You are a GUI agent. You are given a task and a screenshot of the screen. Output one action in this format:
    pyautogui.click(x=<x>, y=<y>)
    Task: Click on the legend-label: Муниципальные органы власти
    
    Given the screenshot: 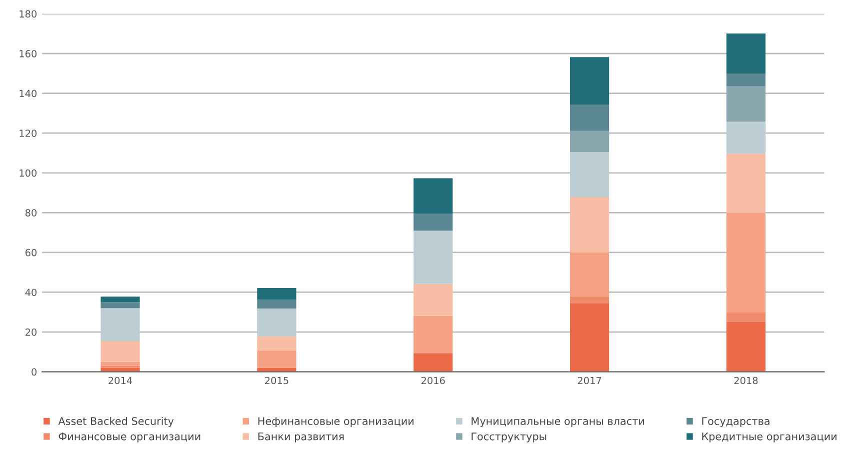 What is the action you would take?
    pyautogui.click(x=558, y=422)
    